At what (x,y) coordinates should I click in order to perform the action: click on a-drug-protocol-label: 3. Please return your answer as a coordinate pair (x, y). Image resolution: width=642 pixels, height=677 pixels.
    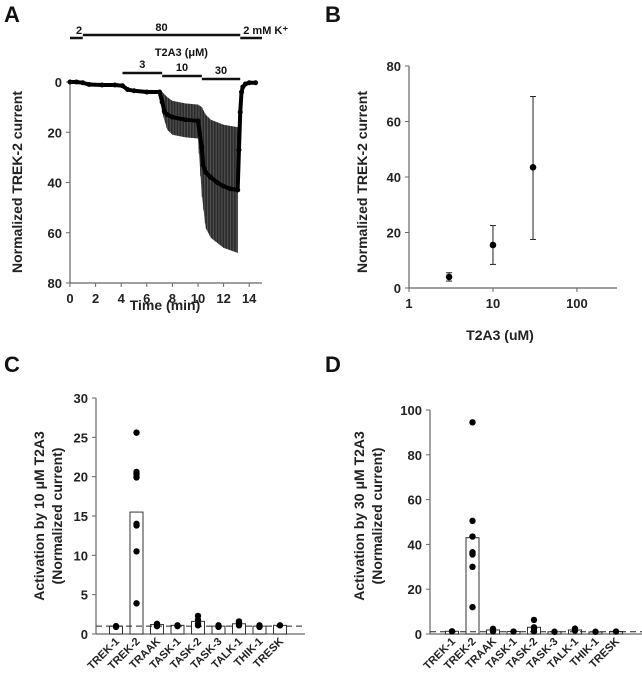
    Looking at the image, I should click on (142, 65).